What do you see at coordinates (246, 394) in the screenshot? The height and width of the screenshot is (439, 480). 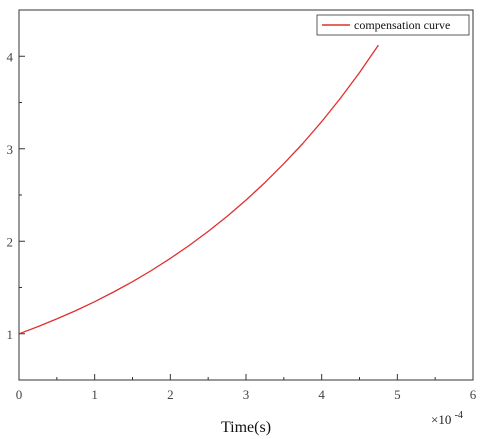 I see `x-tick-label-3: 3` at bounding box center [246, 394].